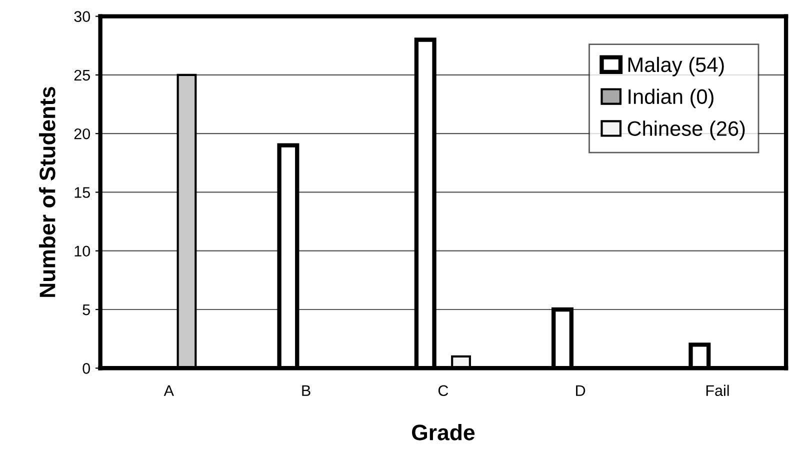 This screenshot has height=466, width=790. Describe the element at coordinates (671, 98) in the screenshot. I see `legend-label: Indian (0)` at that location.